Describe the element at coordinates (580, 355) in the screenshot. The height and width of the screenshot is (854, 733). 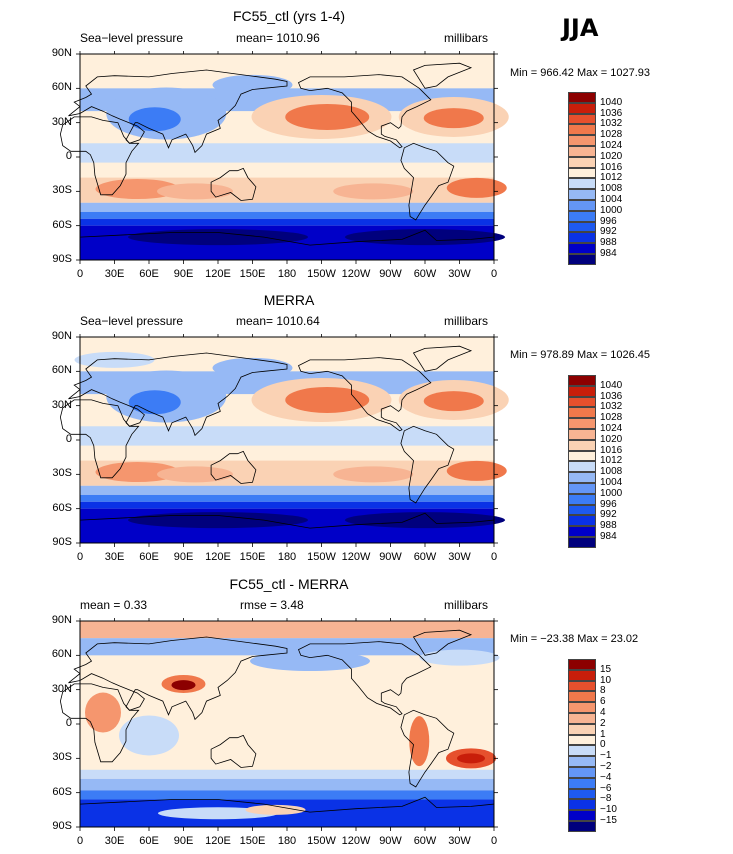
I see `min-max-text: Min = 978.89 Max = 1026.45` at that location.